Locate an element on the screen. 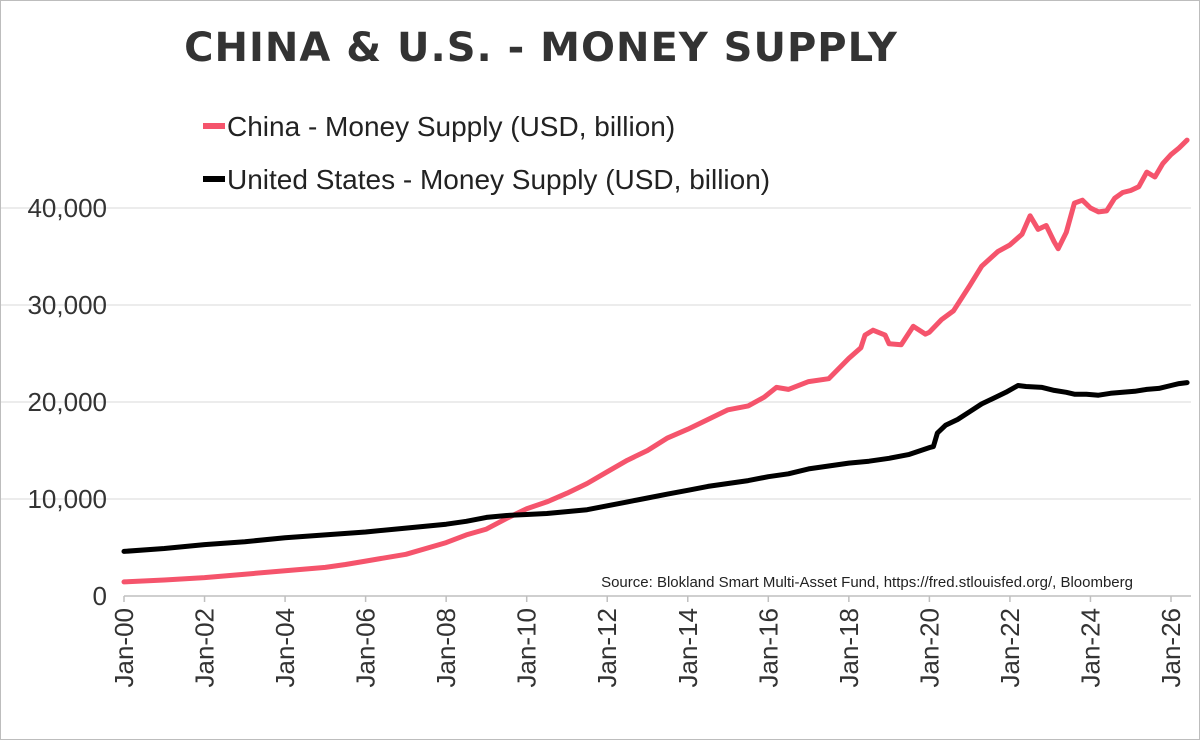 This screenshot has height=741, width=1200. legend-label-china: China - Money Supply (USD, billion) is located at coordinates (451, 126).